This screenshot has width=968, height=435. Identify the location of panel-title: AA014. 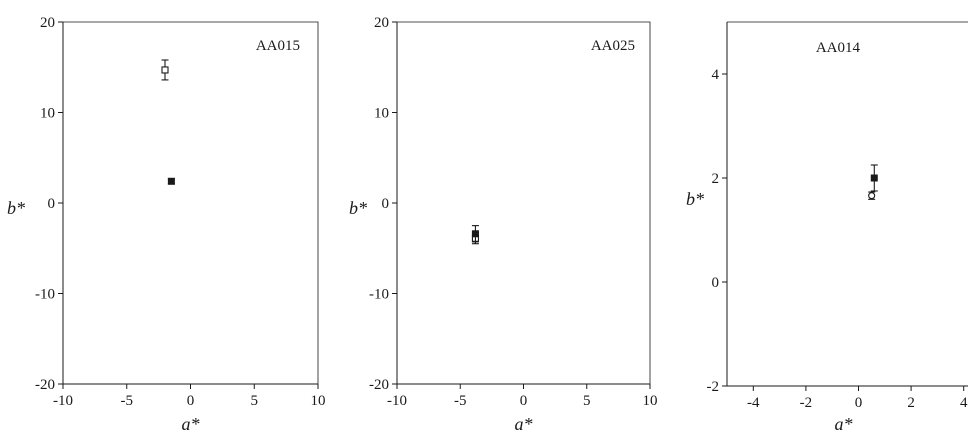
(838, 48).